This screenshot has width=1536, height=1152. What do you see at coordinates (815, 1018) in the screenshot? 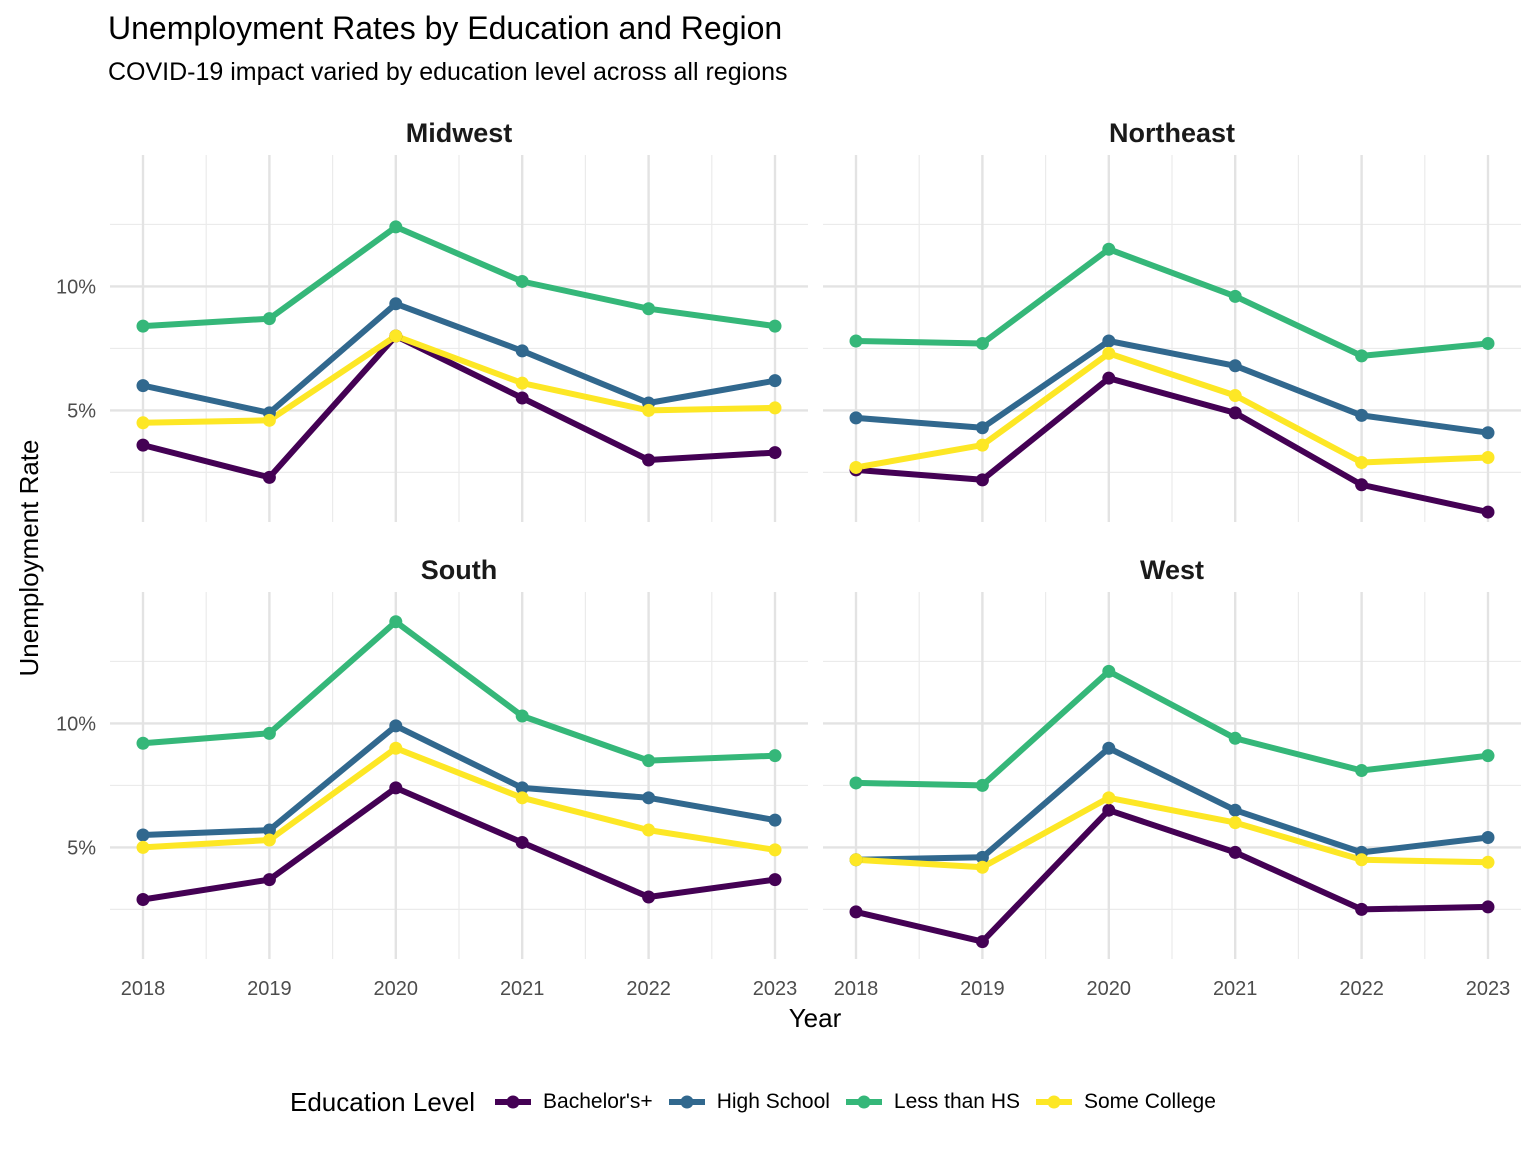
I see `x-axis-label: Year` at bounding box center [815, 1018].